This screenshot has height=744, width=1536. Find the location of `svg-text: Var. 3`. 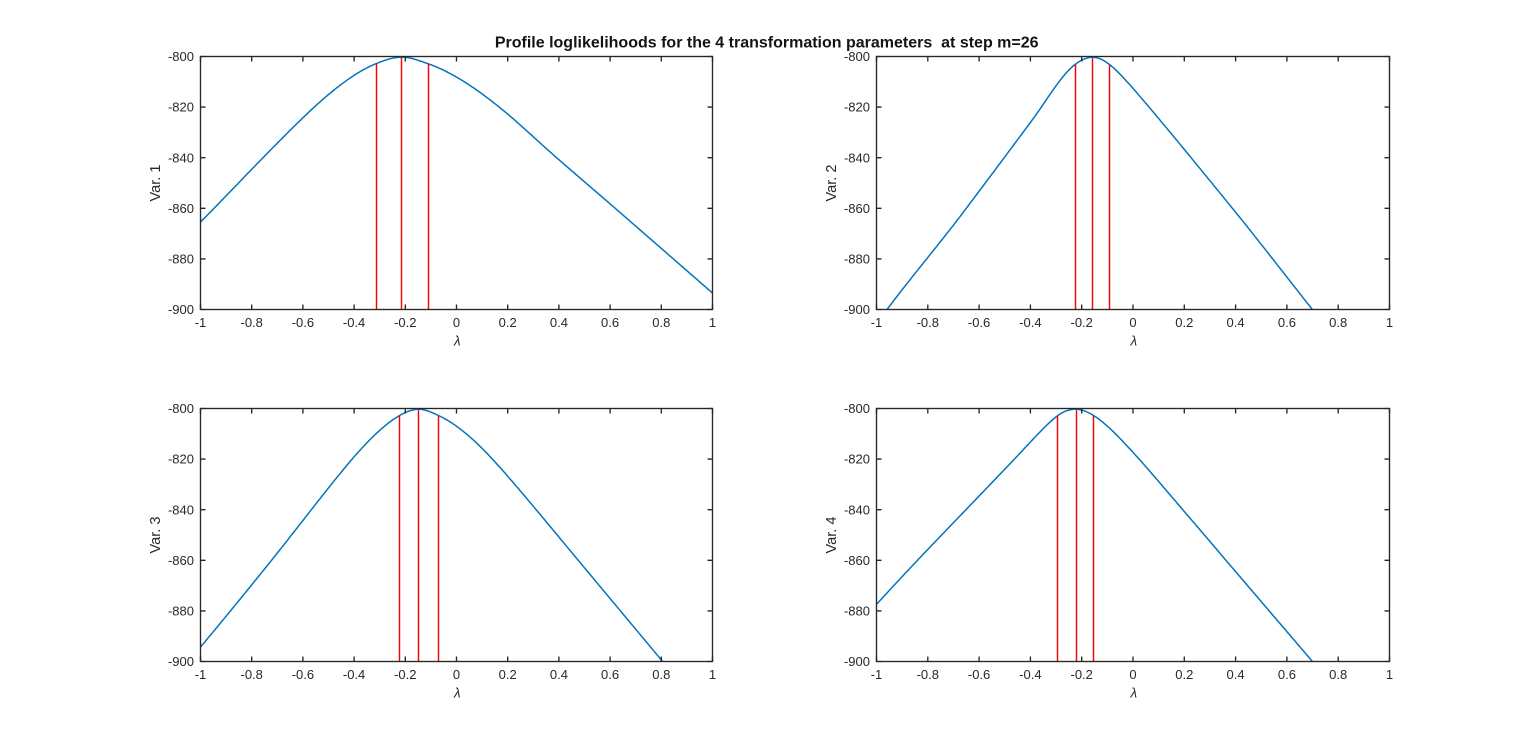

svg-text: Var. 3 is located at coordinates (156, 534).